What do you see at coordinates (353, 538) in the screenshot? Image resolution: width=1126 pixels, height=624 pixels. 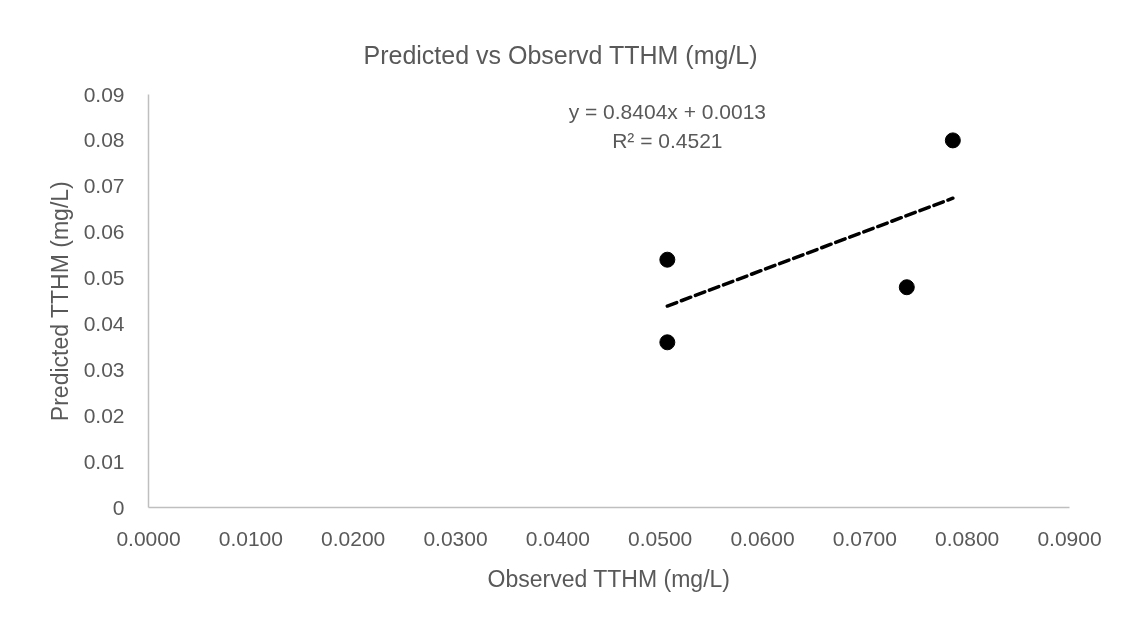 I see `x-tick-label: 0.0200` at bounding box center [353, 538].